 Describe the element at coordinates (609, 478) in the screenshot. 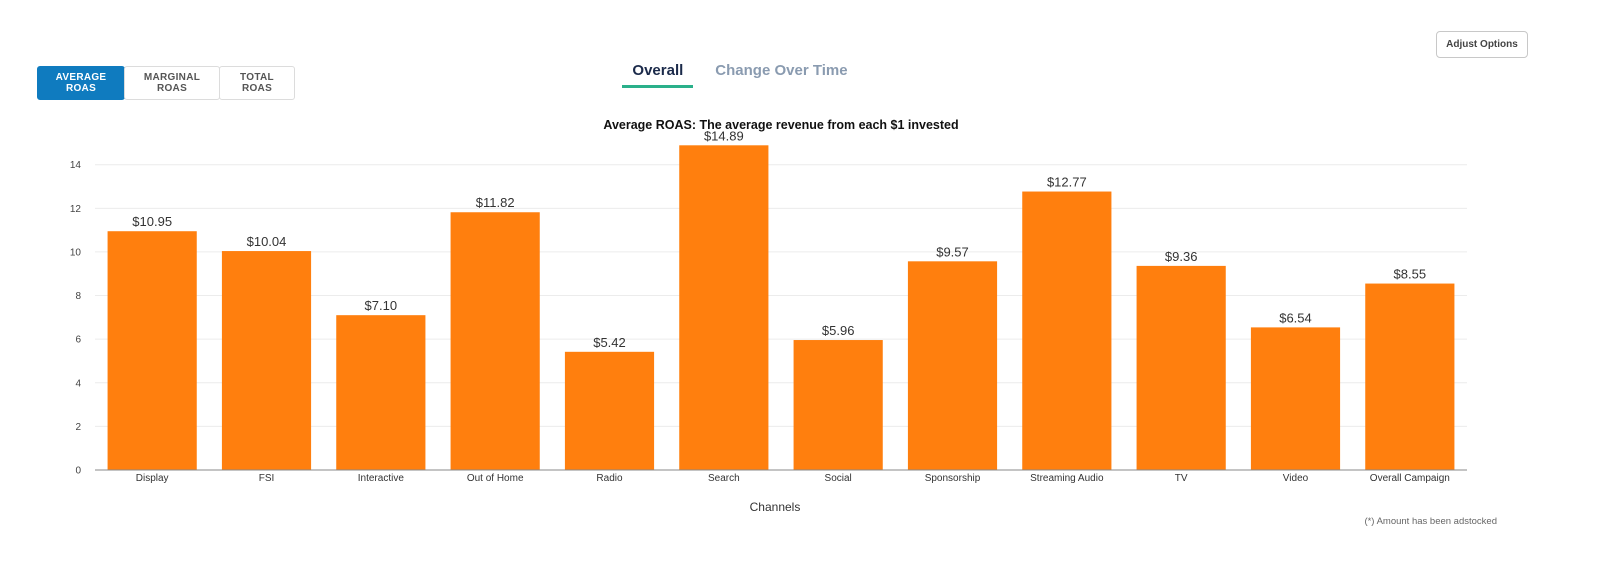

I see `x-tick-label: Radio` at that location.